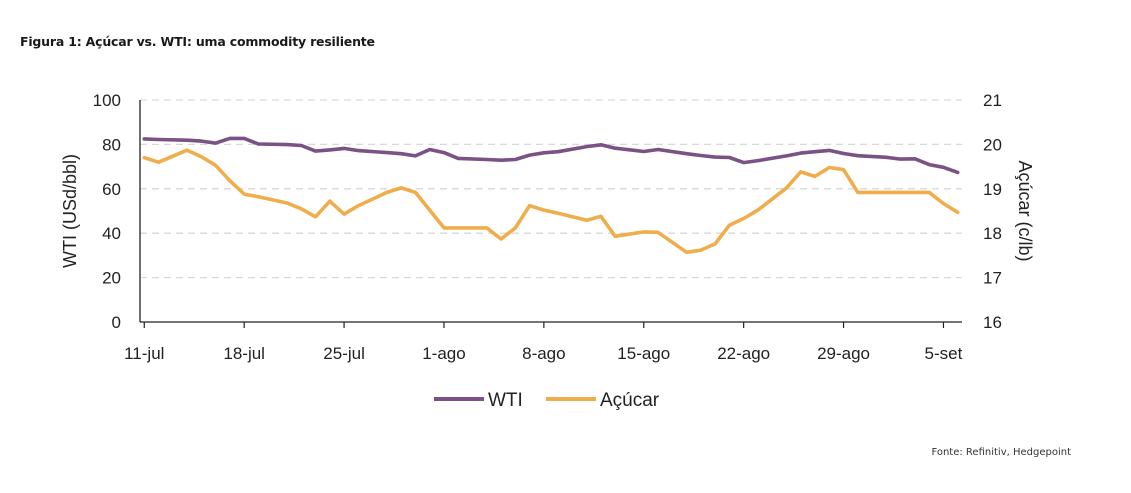  I want to click on legend: WTI Açúcar, so click(547, 400).